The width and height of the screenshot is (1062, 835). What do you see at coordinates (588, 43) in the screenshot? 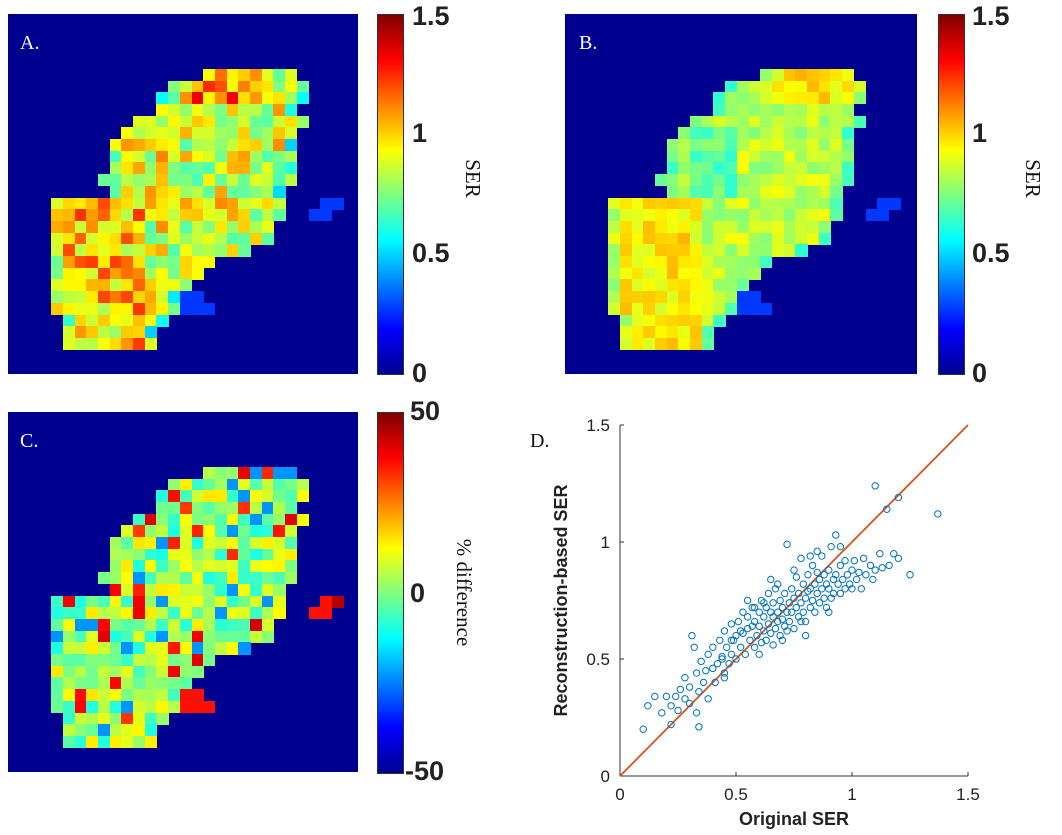
I see `panel-b-label: B.` at bounding box center [588, 43].